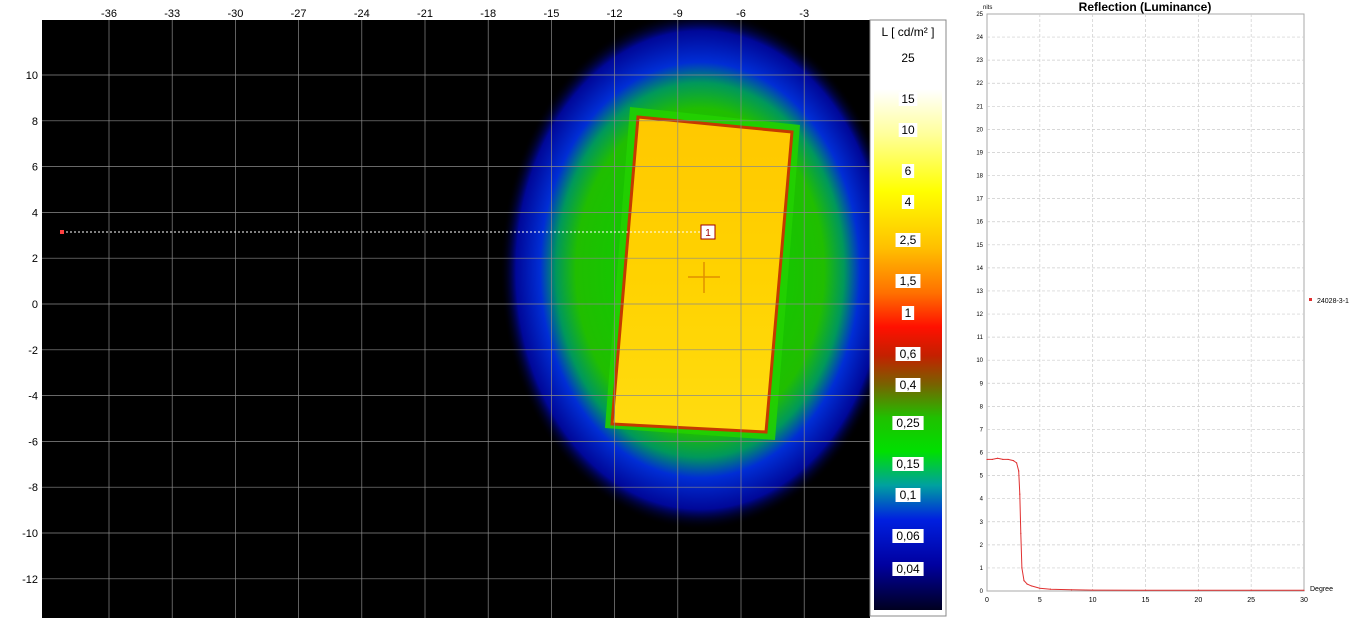 The width and height of the screenshot is (1366, 618). What do you see at coordinates (33, 442) in the screenshot?
I see `left-tick-label: -6` at bounding box center [33, 442].